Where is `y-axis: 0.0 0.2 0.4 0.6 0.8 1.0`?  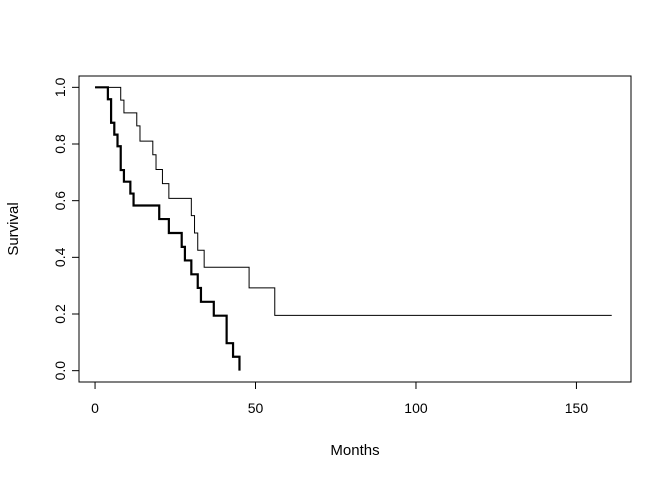
y-axis: 0.0 0.2 0.4 0.6 0.8 1.0 is located at coordinates (66, 229).